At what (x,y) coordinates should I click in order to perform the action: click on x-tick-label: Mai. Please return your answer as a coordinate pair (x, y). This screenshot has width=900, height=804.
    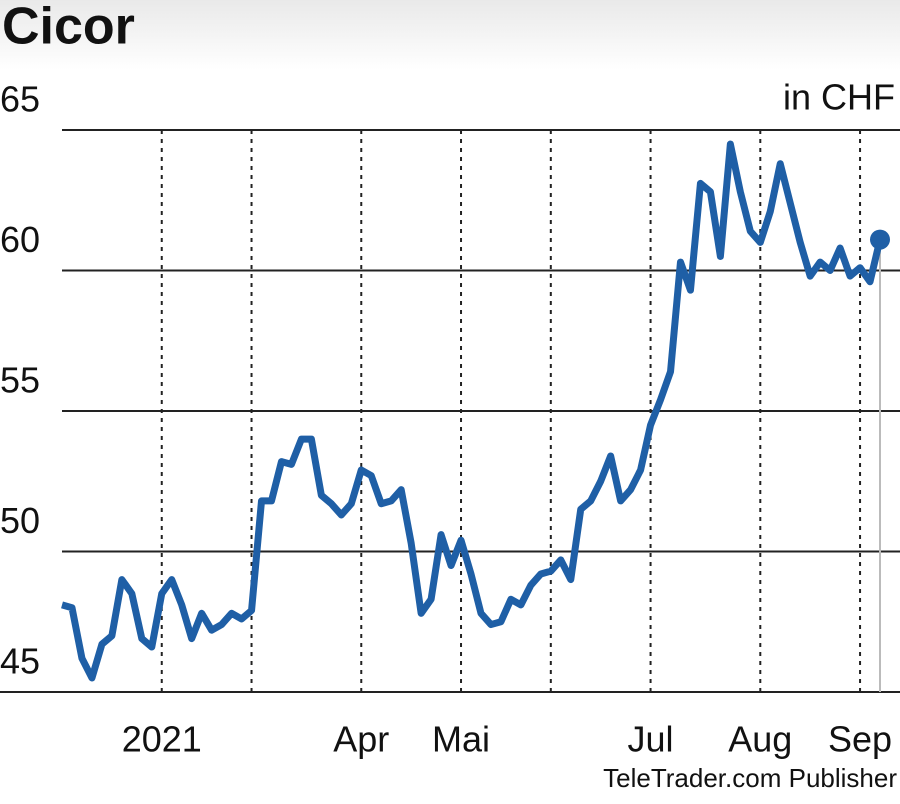
    Looking at the image, I should click on (461, 739).